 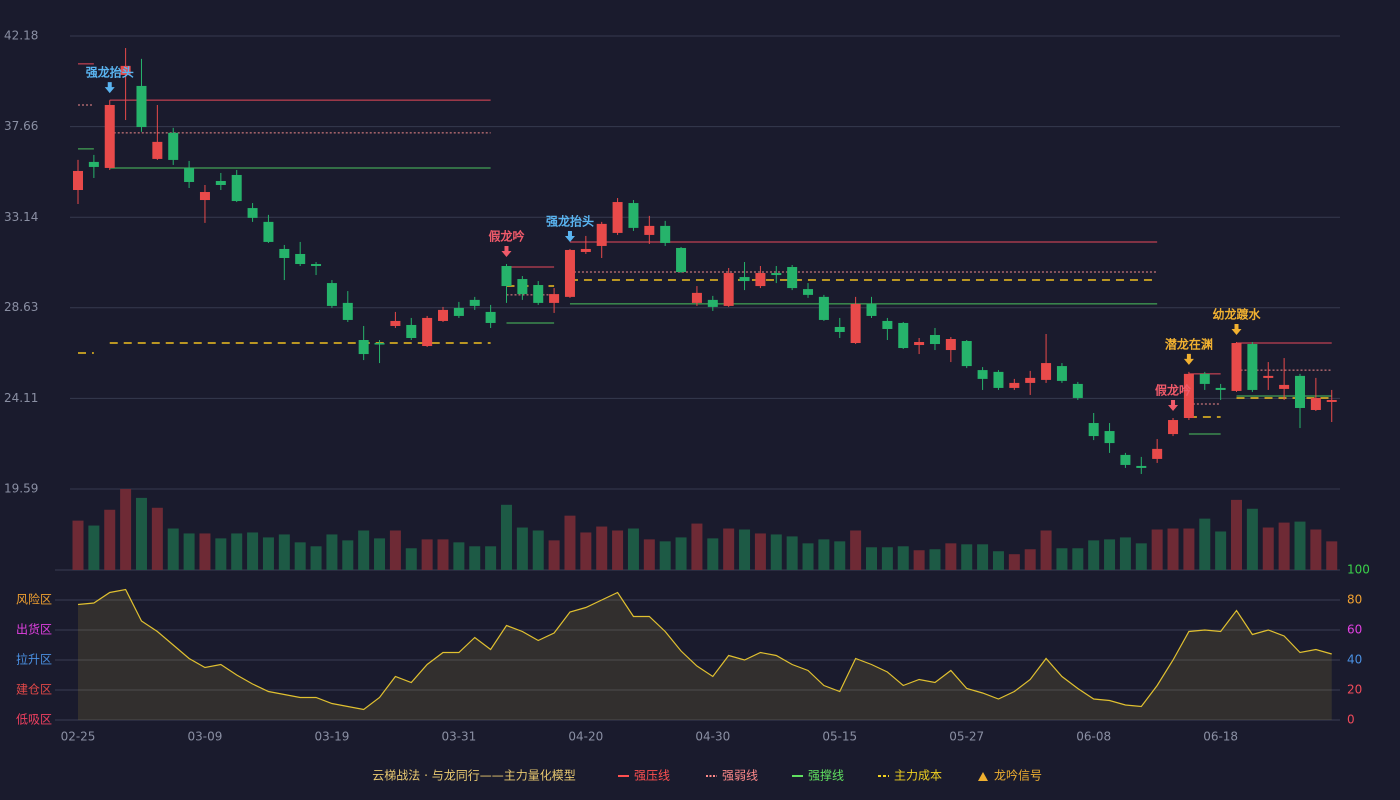 I want to click on osc-tick-label: 20, so click(x=1354, y=690).